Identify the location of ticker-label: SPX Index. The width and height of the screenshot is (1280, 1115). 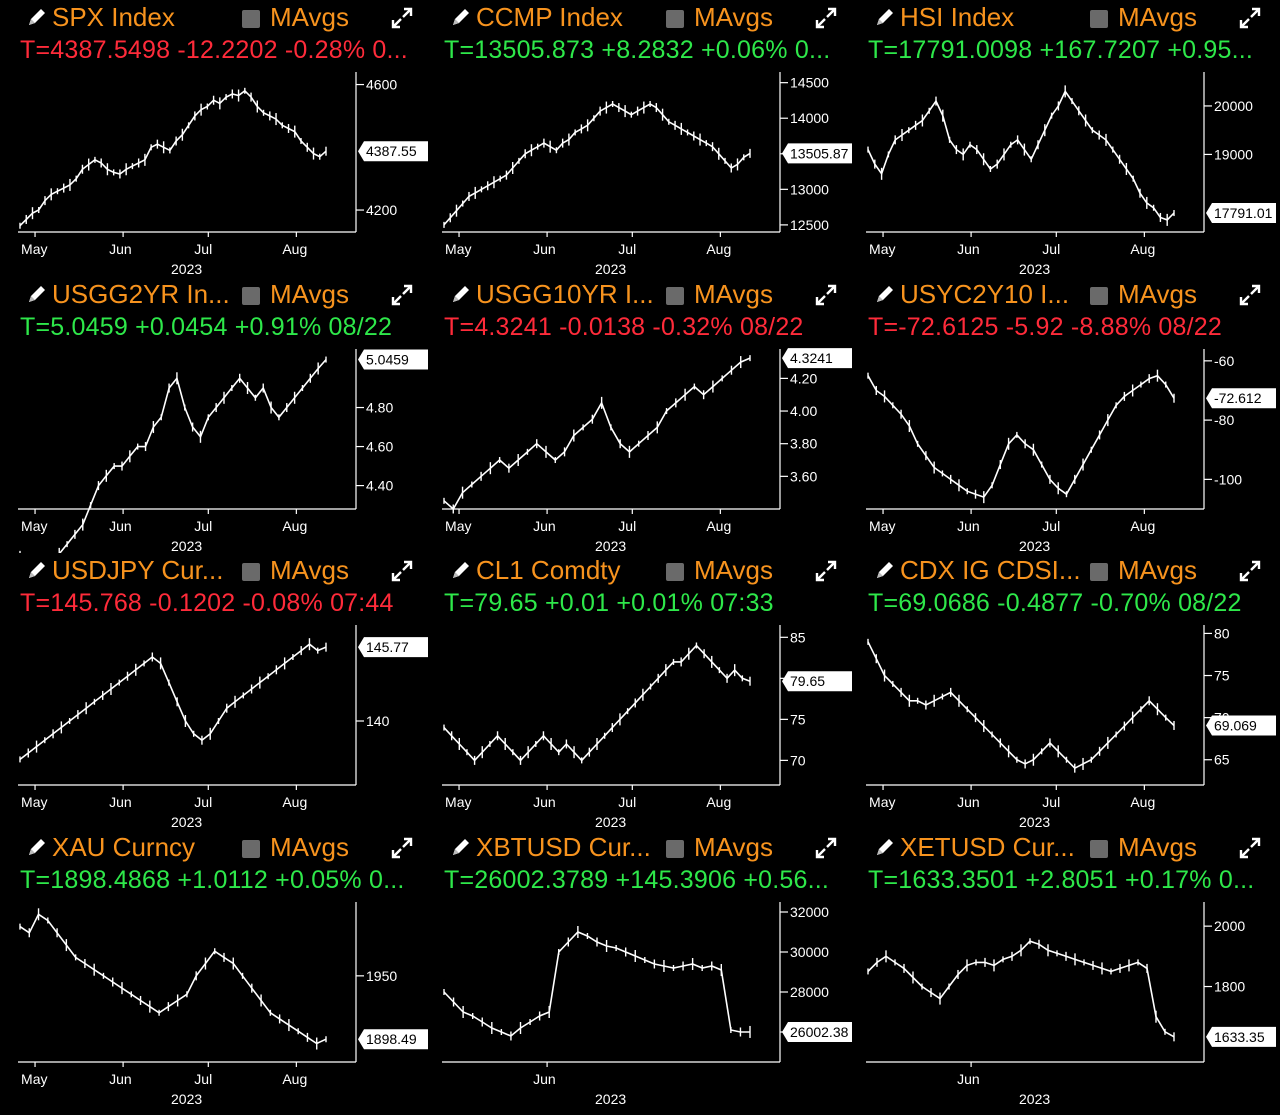
(113, 17).